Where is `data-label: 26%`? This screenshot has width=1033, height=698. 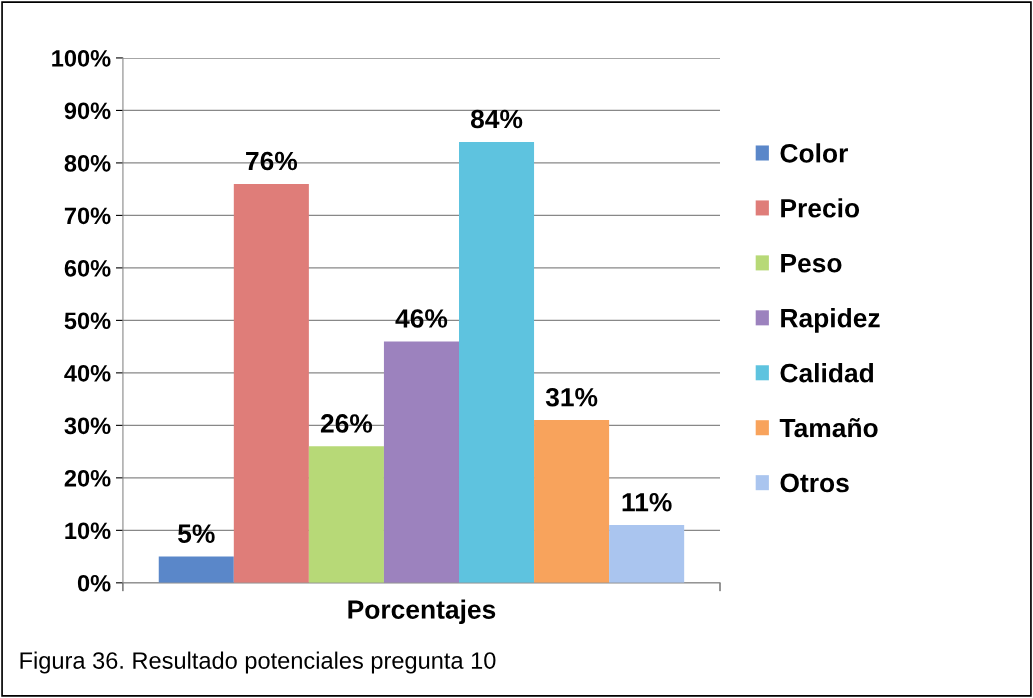
data-label: 26% is located at coordinates (346, 423).